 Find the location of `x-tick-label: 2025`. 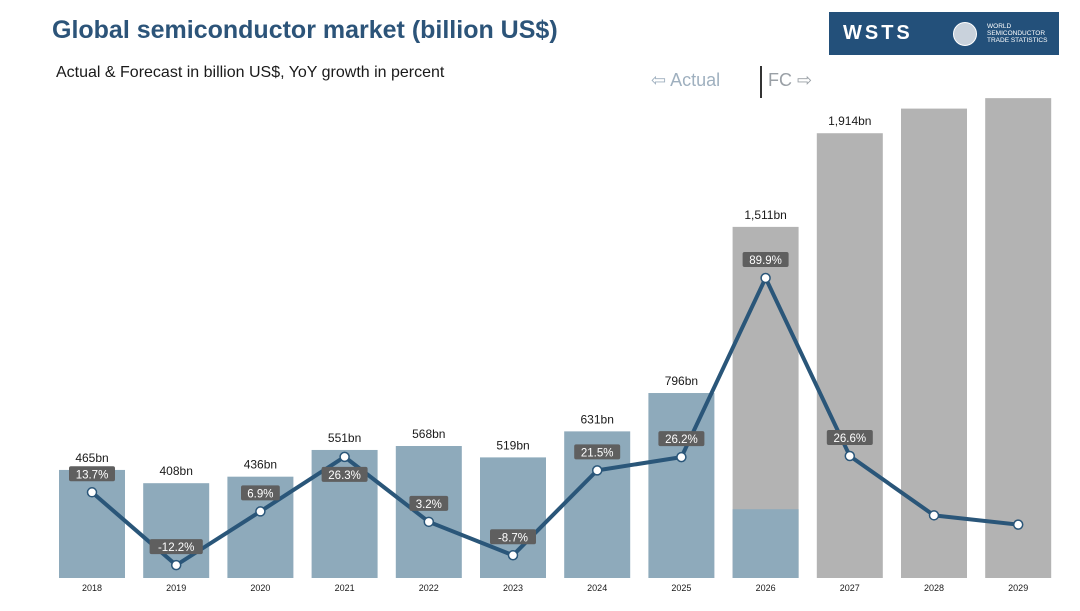

x-tick-label: 2025 is located at coordinates (681, 588).